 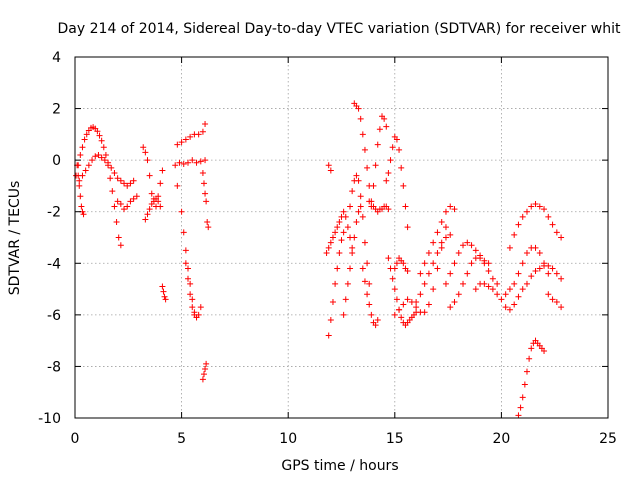 What do you see at coordinates (339, 466) in the screenshot?
I see `x-axis-label: GPS time / hours` at bounding box center [339, 466].